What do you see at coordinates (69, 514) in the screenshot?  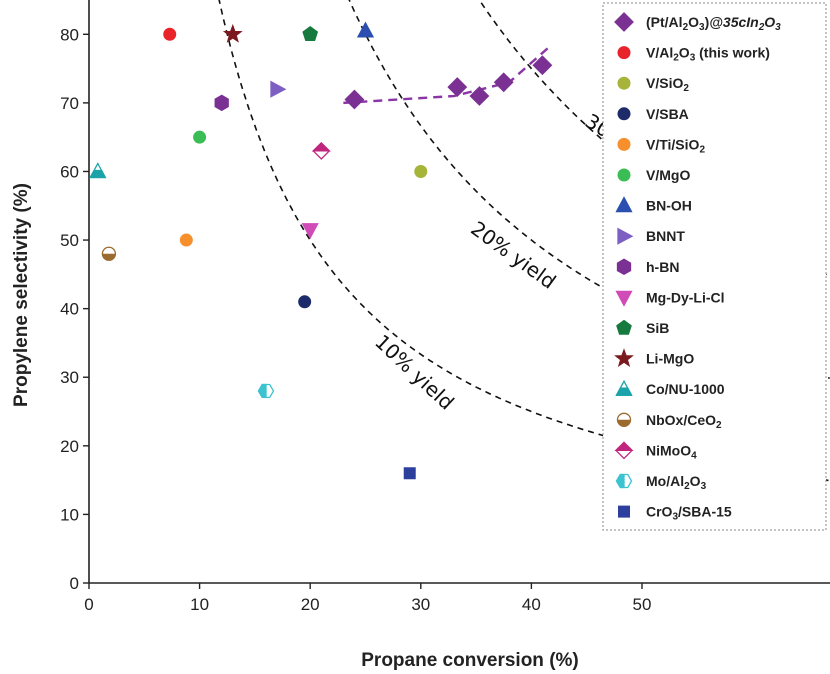 I see `y-tick-label: 10` at bounding box center [69, 514].